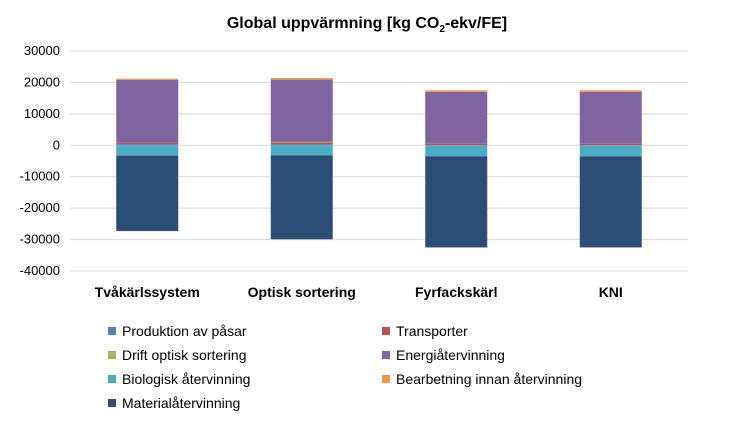 This screenshot has width=734, height=430. I want to click on legend-label: Energiåtervinning, so click(450, 355).